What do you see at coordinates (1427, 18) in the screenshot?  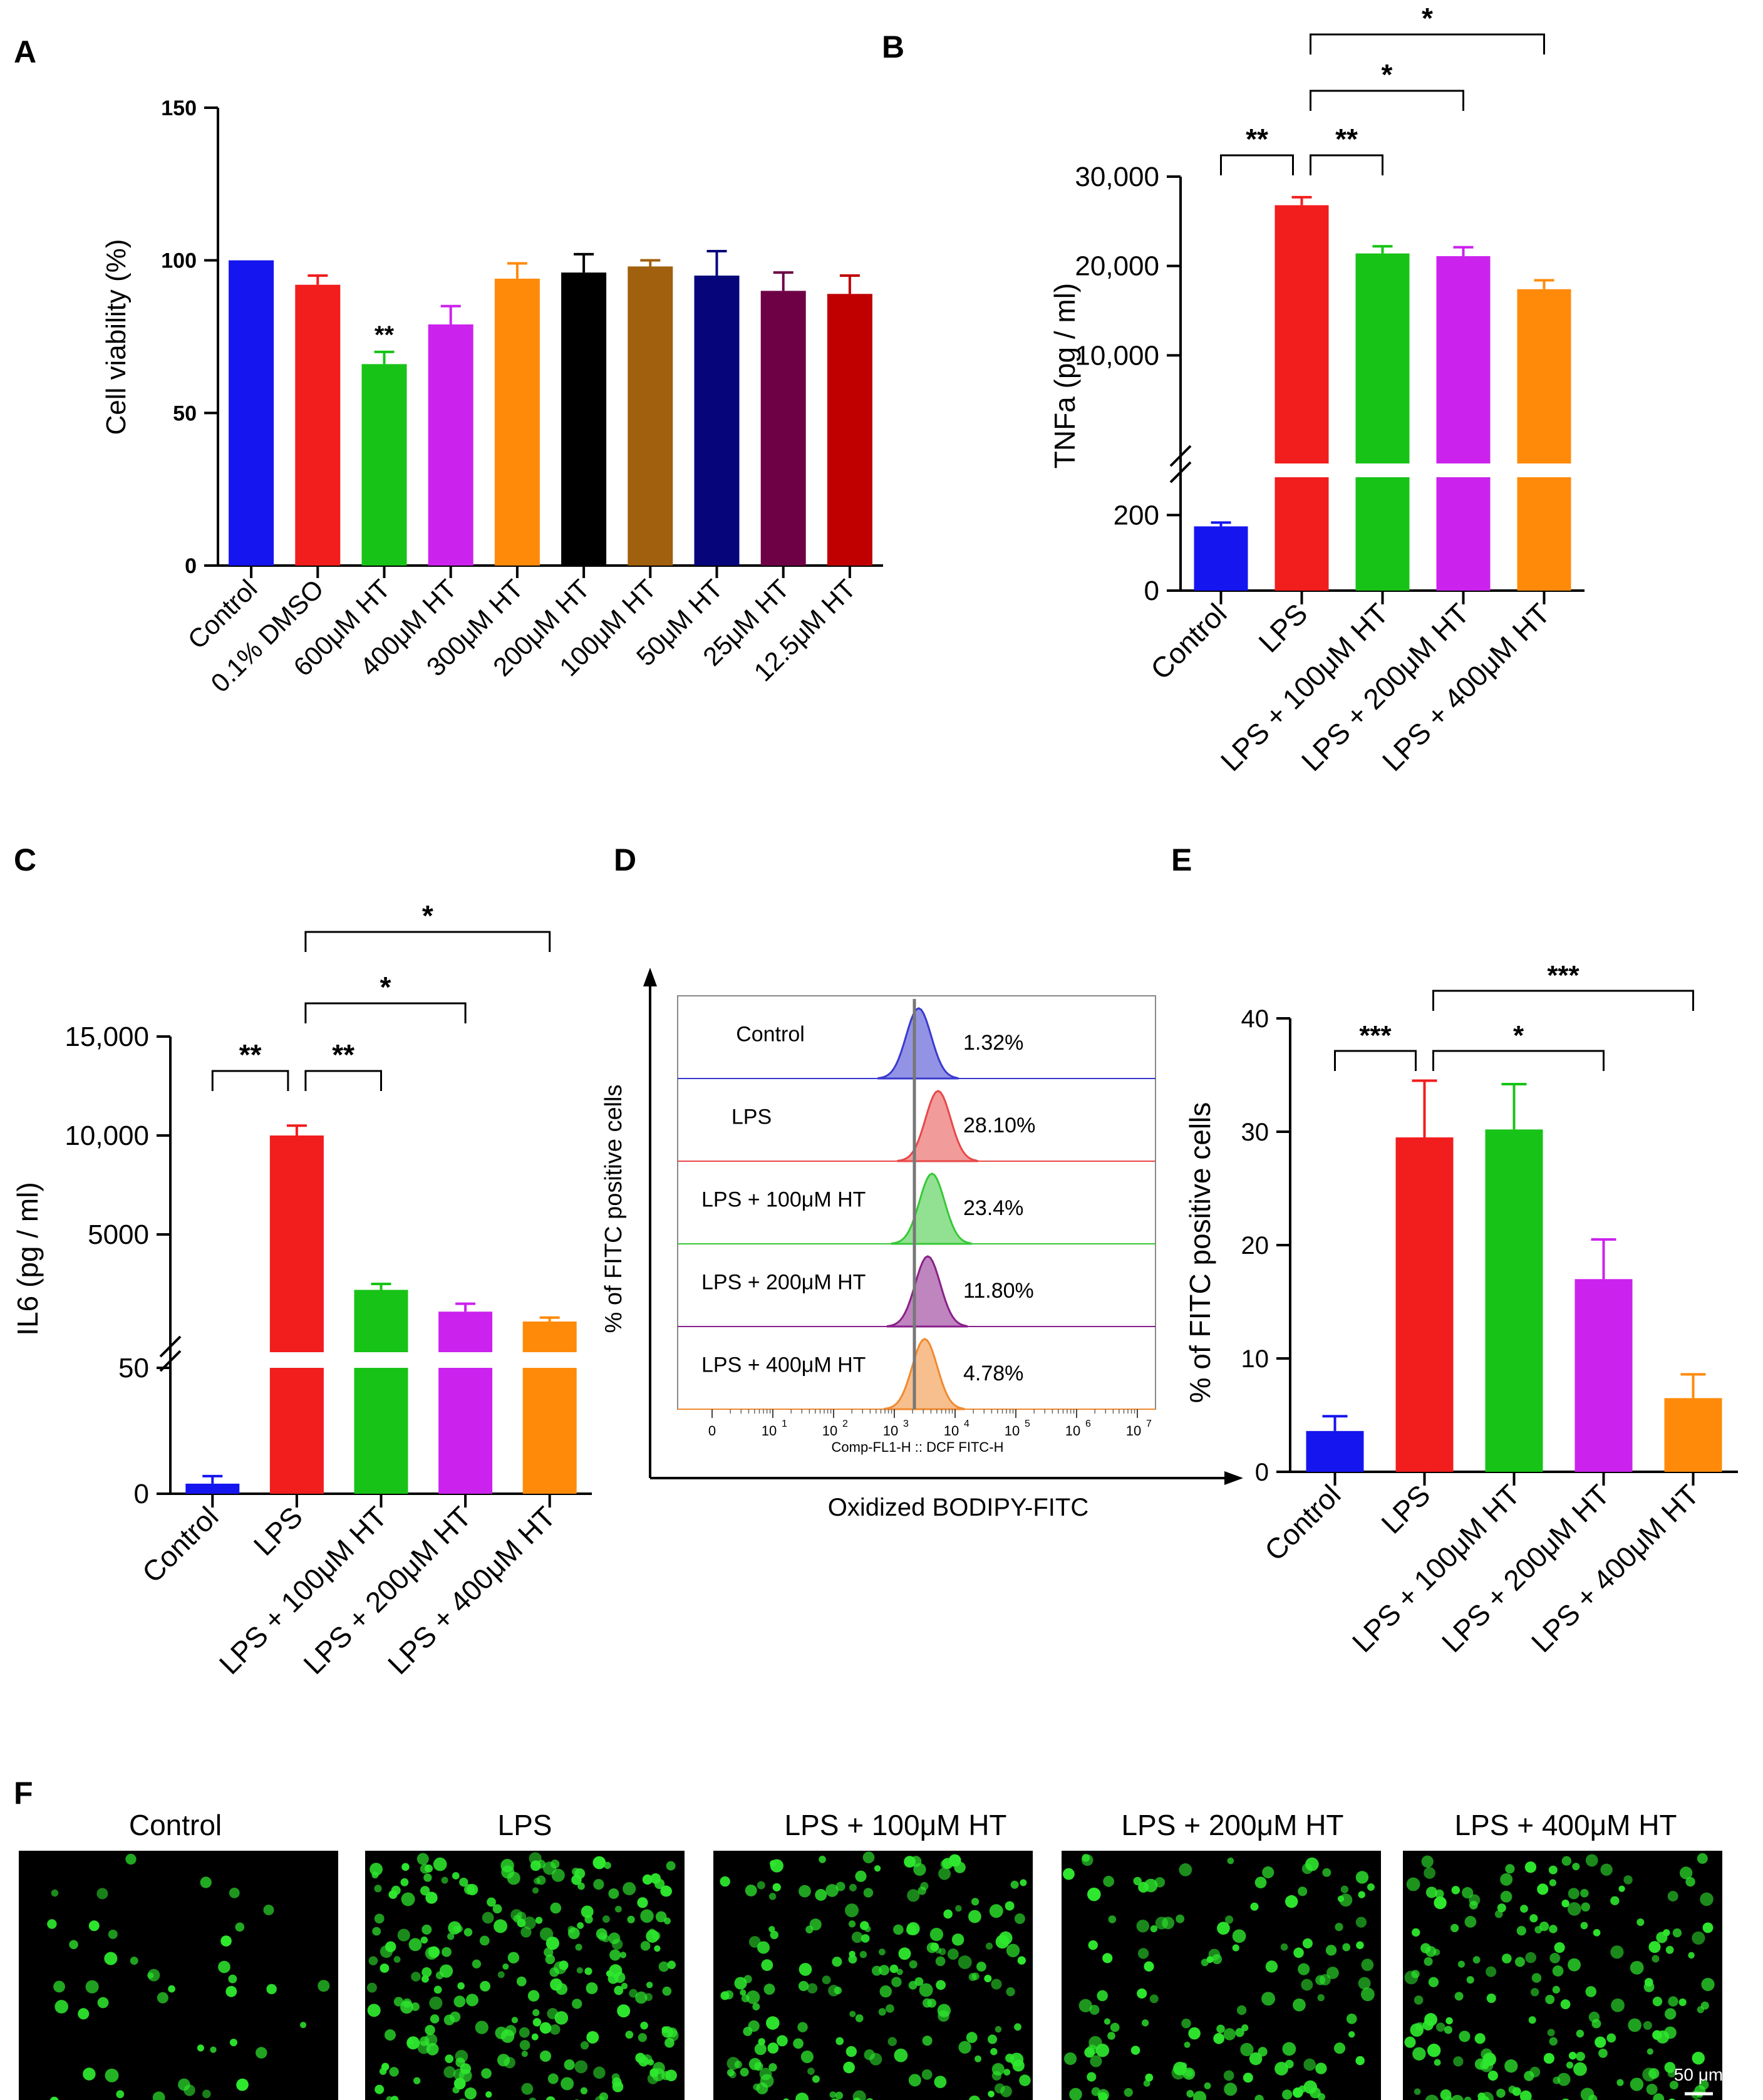 I see `panel-b-significance-label: *` at bounding box center [1427, 18].